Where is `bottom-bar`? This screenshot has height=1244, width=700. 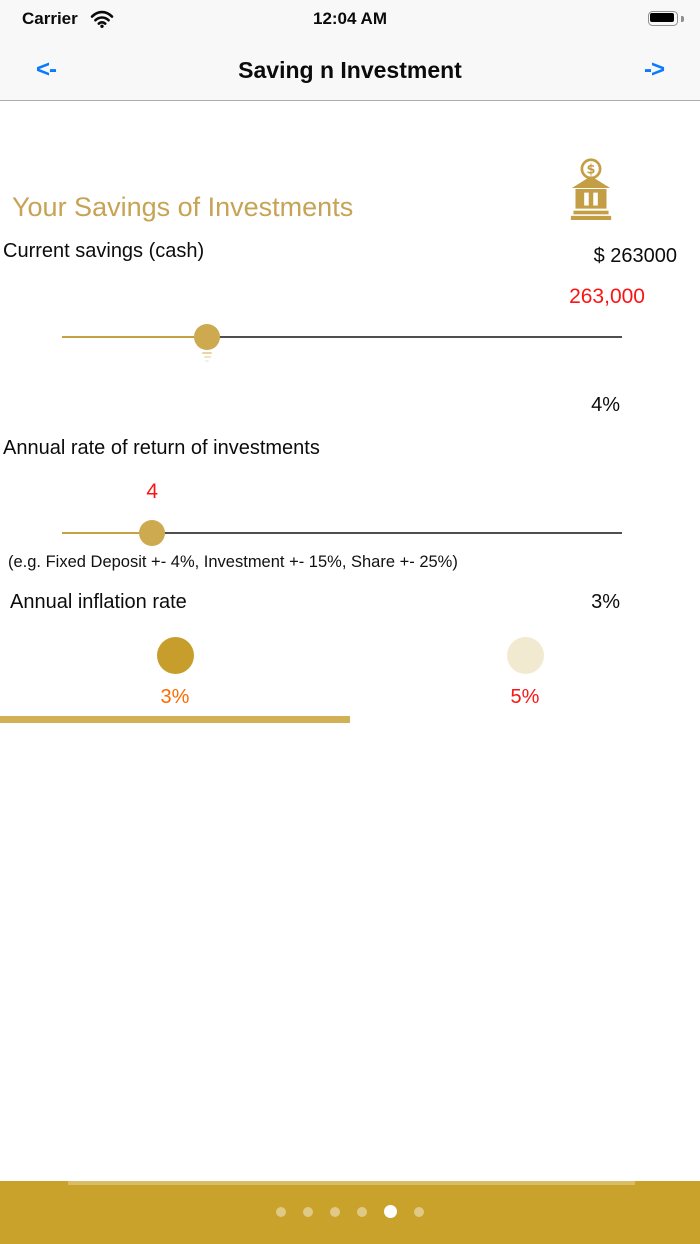
bottom-bar is located at coordinates (350, 1212).